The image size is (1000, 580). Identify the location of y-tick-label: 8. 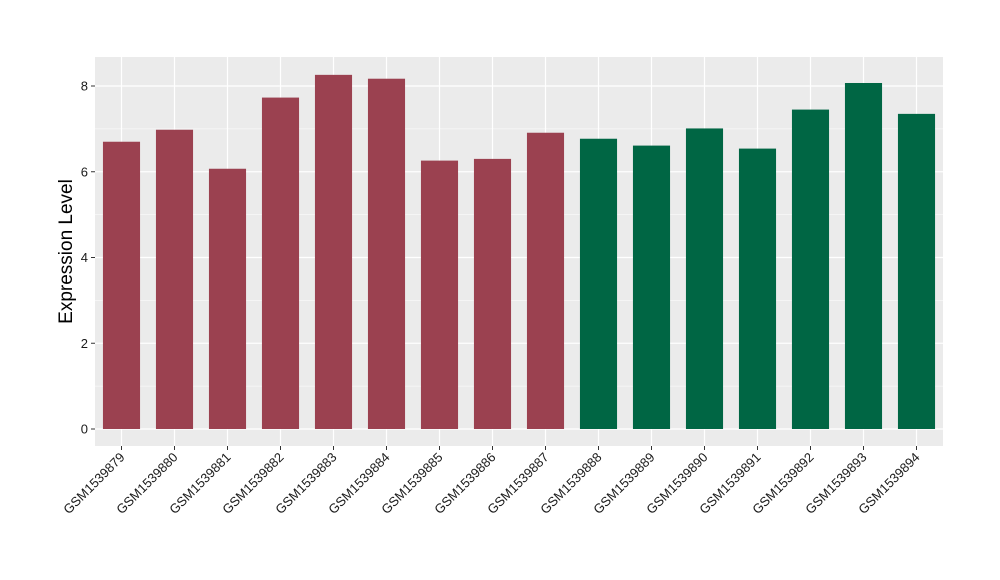
(84, 86).